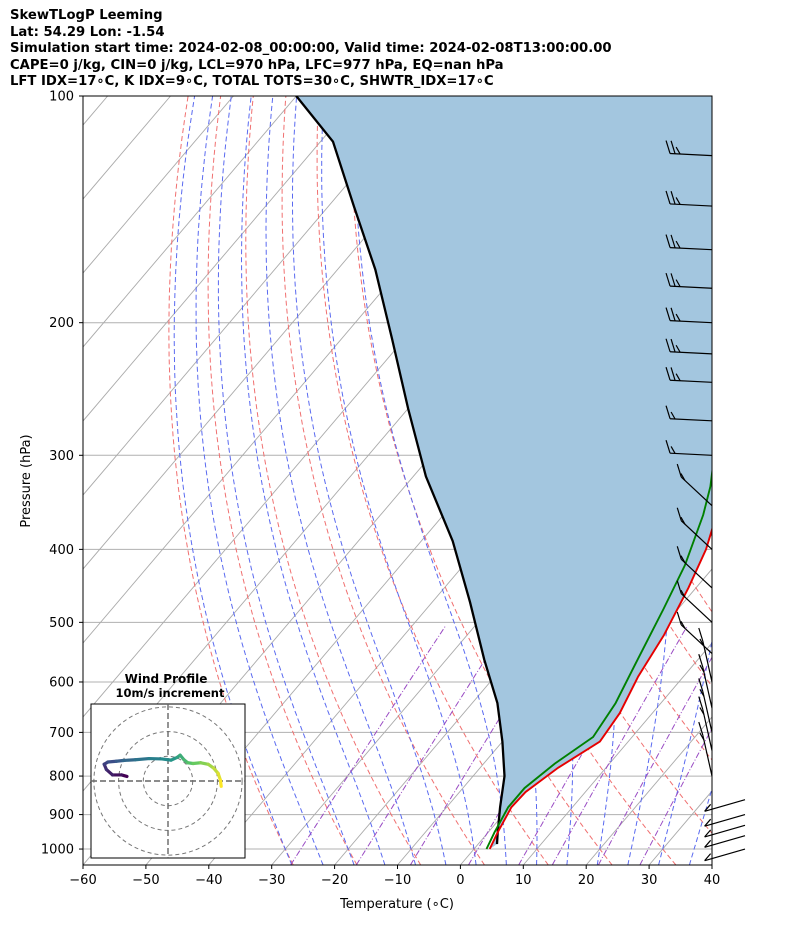 The width and height of the screenshot is (794, 937). What do you see at coordinates (334, 880) in the screenshot?
I see `x-tick-label: −20` at bounding box center [334, 880].